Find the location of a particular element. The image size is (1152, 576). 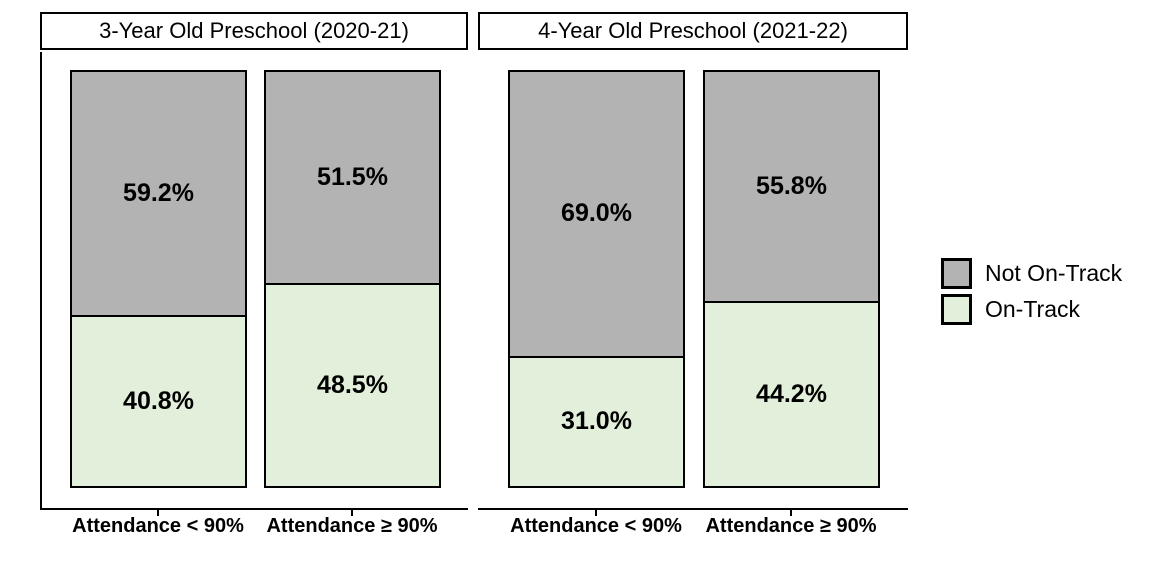

segment-not-on-track: 59.2% is located at coordinates (158, 195).